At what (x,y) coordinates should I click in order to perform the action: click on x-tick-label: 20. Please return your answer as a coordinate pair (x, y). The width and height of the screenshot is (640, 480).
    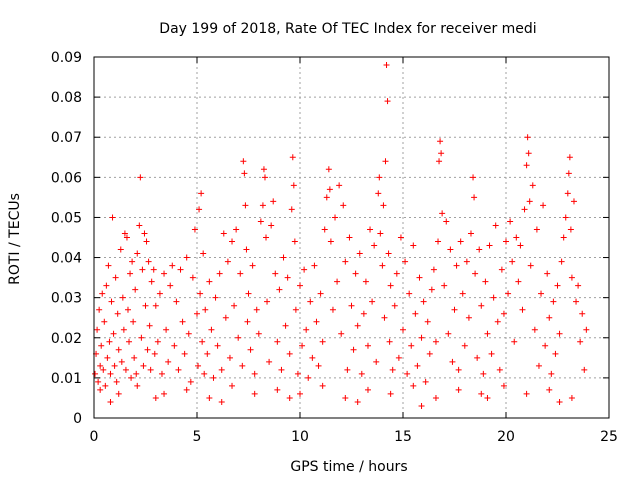
    Looking at the image, I should click on (506, 437).